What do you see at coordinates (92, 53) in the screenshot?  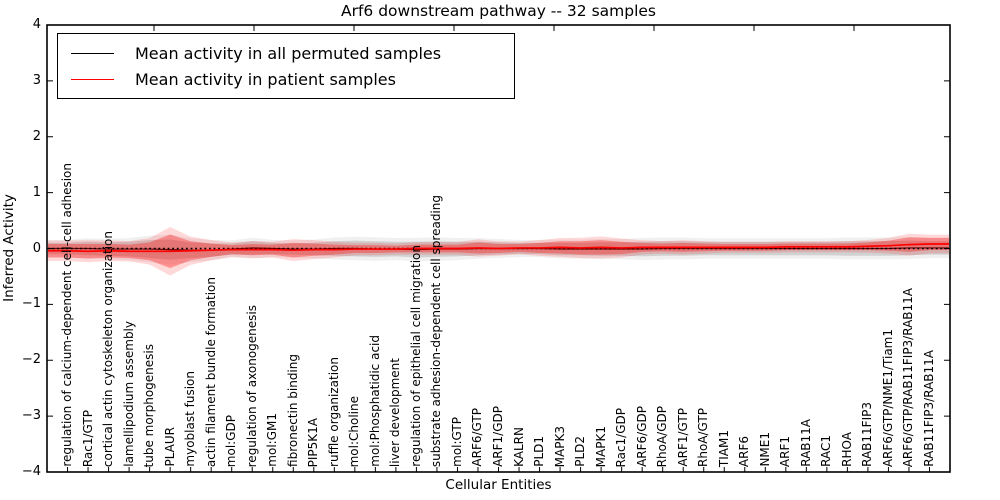 I see `black-line-sample-icon` at bounding box center [92, 53].